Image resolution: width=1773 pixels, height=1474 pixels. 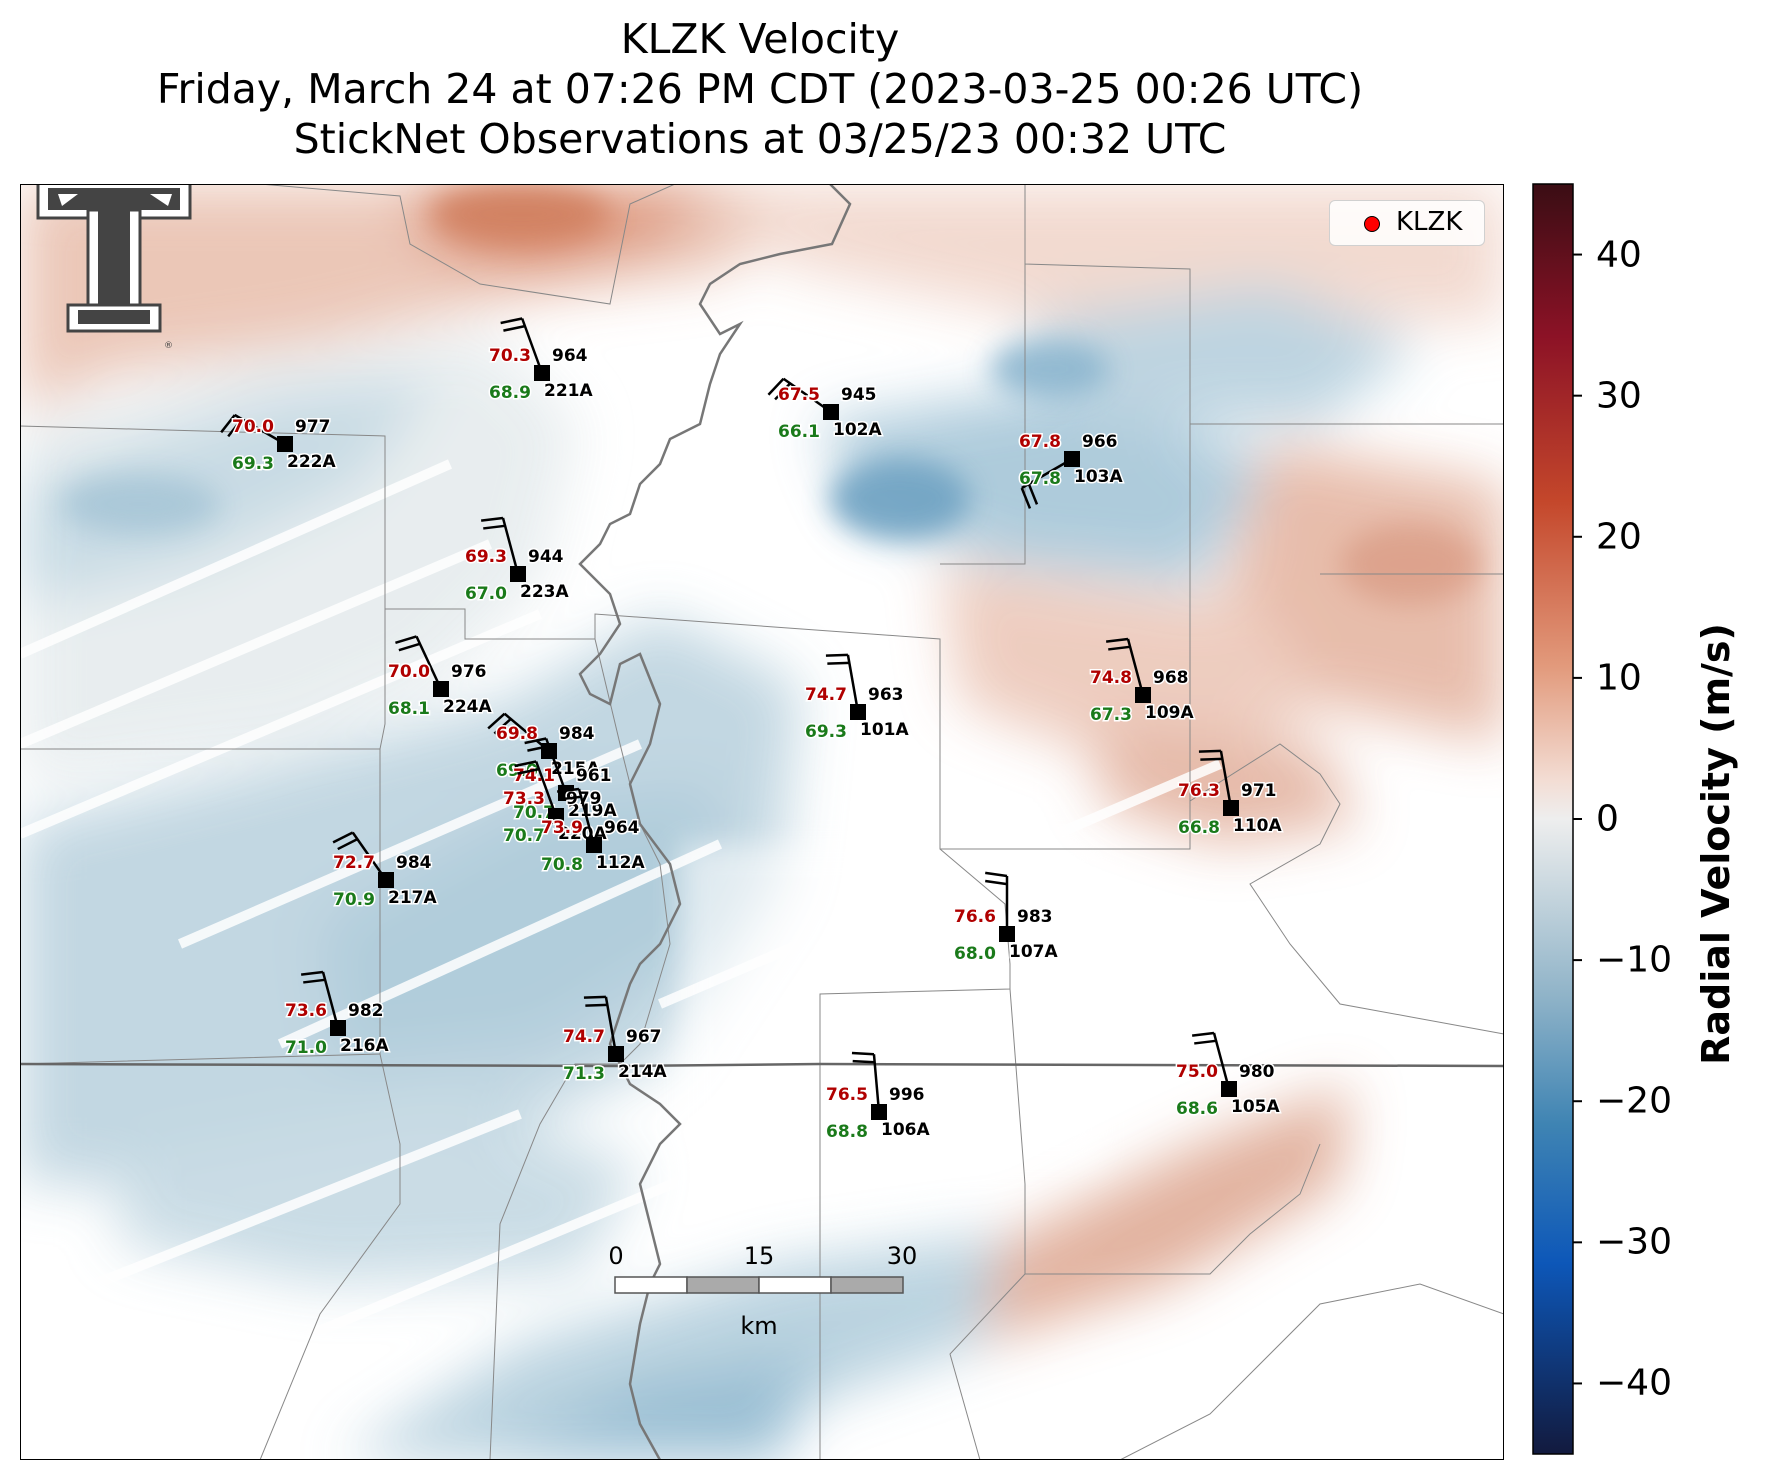 I want to click on station-pressure: 945, so click(x=859, y=395).